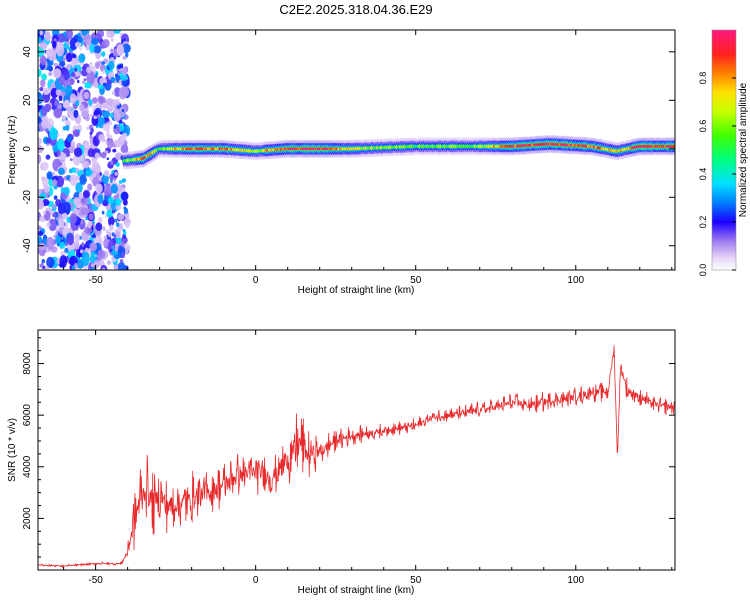 This screenshot has height=600, width=750. I want to click on snr-y-tick-label: 6000, so click(27, 415).